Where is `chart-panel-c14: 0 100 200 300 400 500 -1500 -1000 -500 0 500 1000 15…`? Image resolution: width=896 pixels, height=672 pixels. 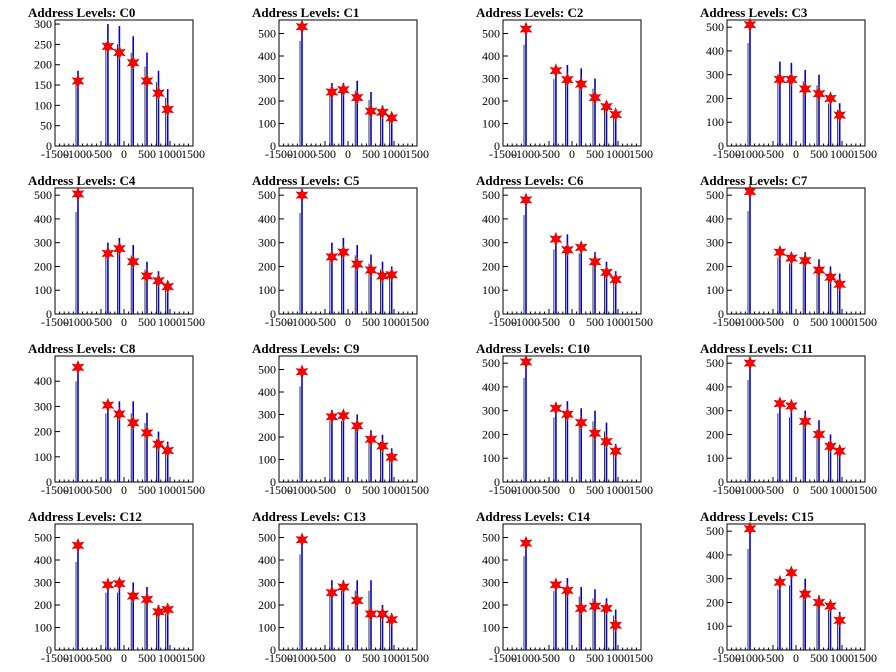
chart-panel-c14: 0 100 200 300 400 500 -1500 -1000 -500 0 500 1000 15… is located at coordinates (560, 588).